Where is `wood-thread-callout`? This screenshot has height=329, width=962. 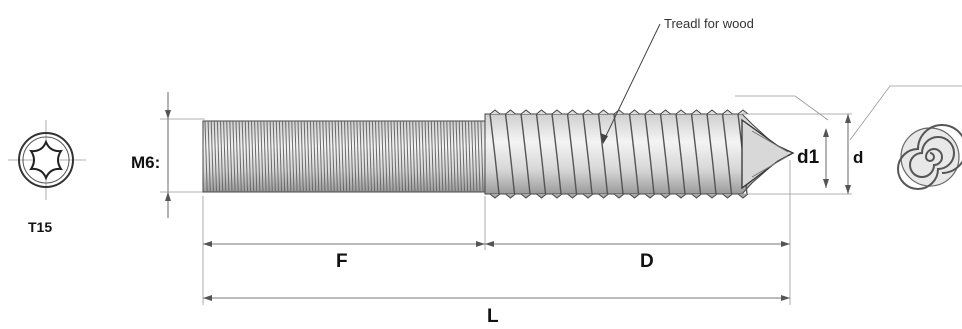 wood-thread-callout is located at coordinates (630, 83).